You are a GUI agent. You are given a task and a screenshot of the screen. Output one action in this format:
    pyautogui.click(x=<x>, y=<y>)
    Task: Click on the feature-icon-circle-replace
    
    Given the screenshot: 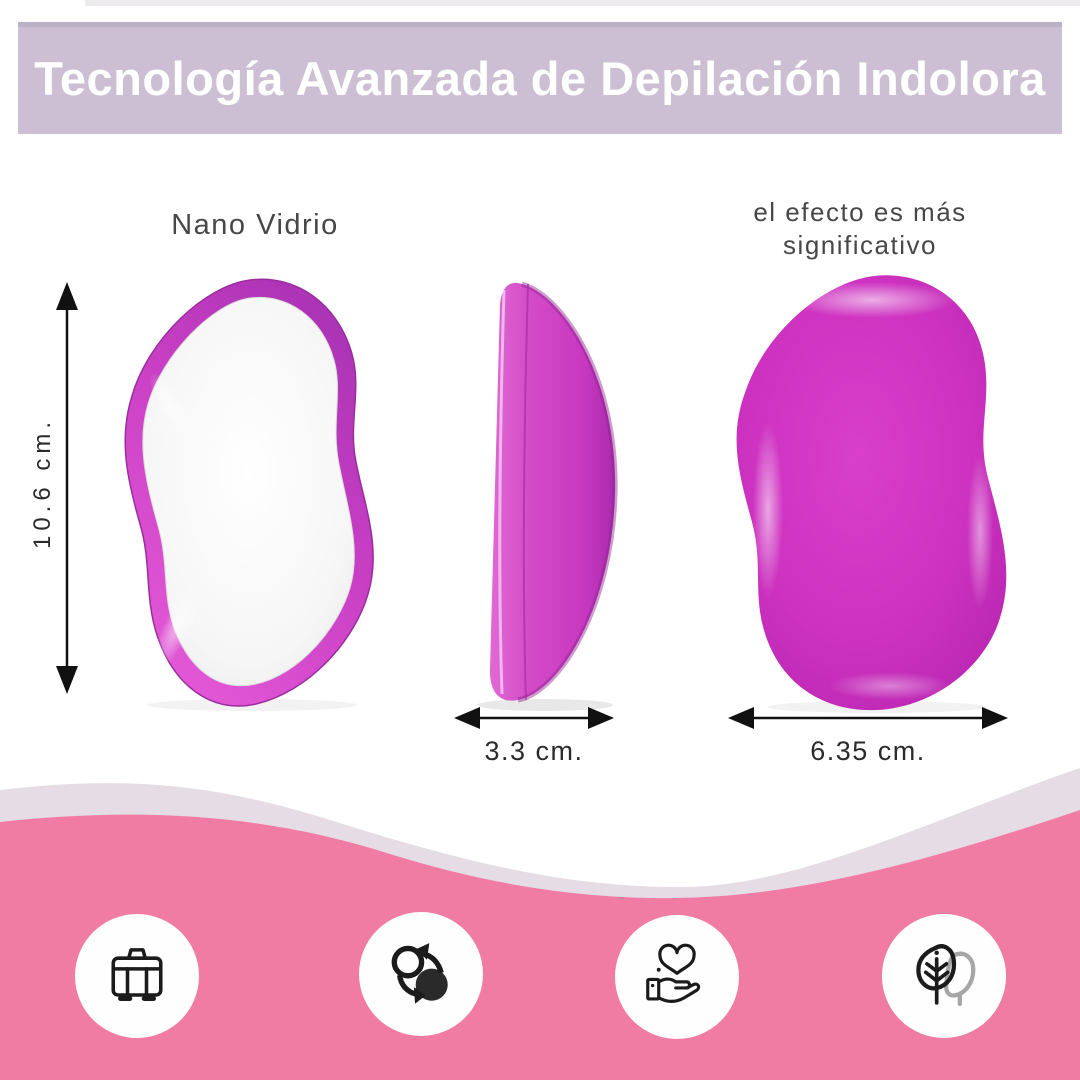 What is the action you would take?
    pyautogui.click(x=421, y=974)
    